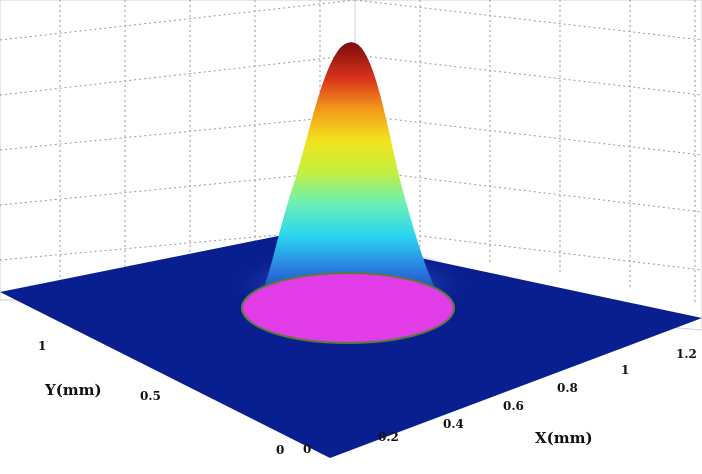 The height and width of the screenshot is (474, 702). What do you see at coordinates (280, 450) in the screenshot?
I see `y-tick-0: 0` at bounding box center [280, 450].